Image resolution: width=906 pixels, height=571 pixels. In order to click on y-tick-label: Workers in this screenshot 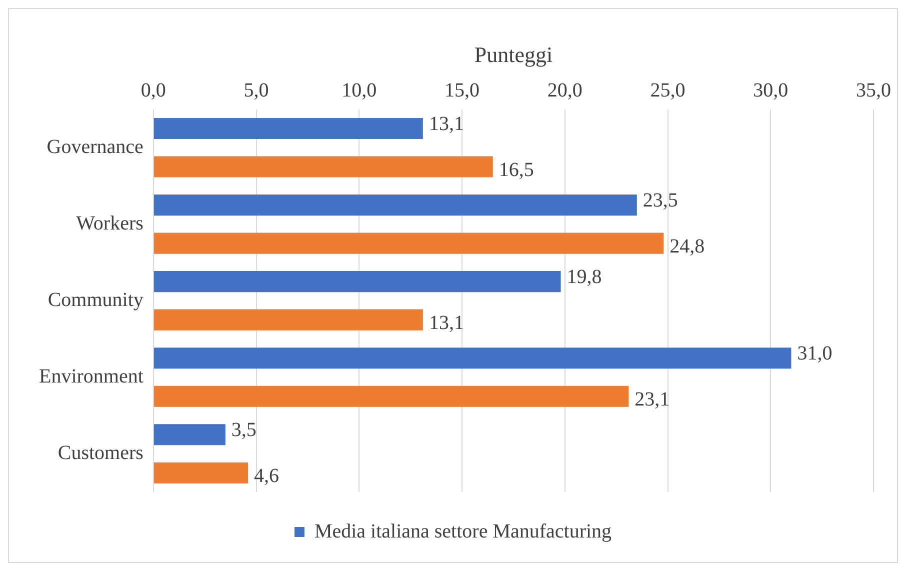, I will do `click(110, 223)`.